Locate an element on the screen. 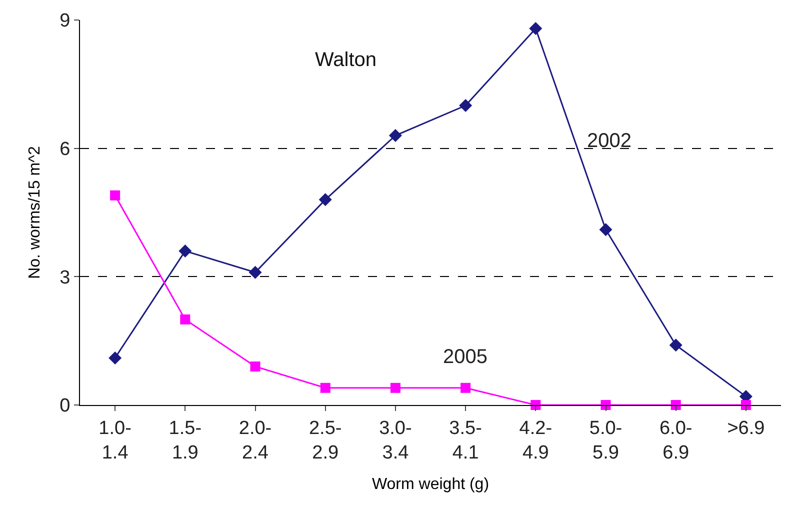  x-tick-label: 1.5- 1.9 is located at coordinates (185, 441).